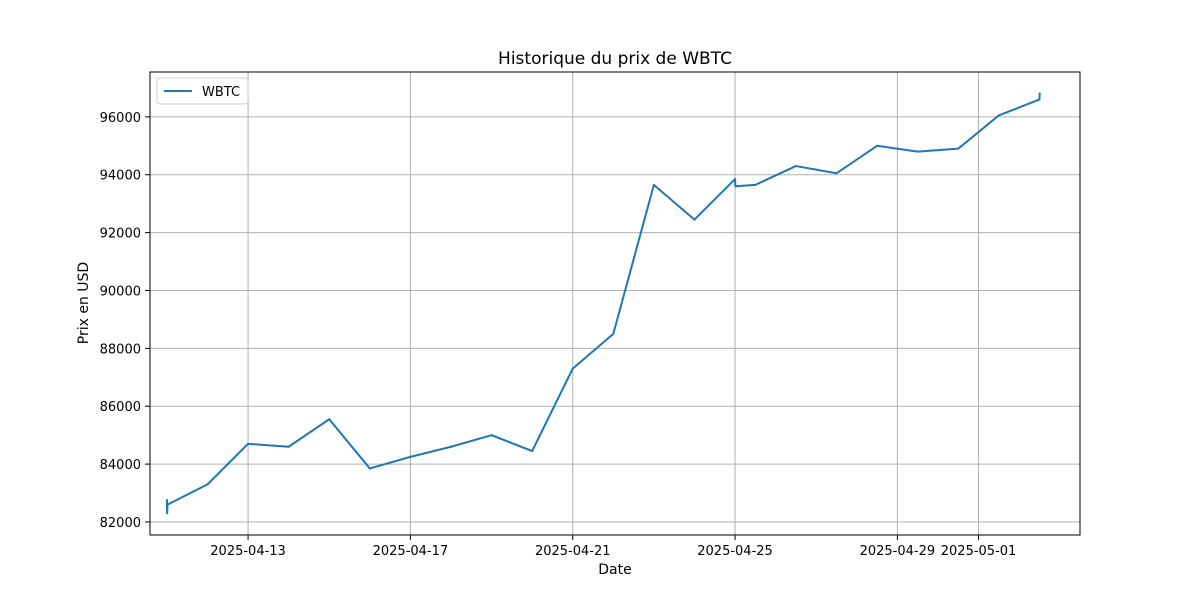  I want to click on legend-box, so click(202, 91).